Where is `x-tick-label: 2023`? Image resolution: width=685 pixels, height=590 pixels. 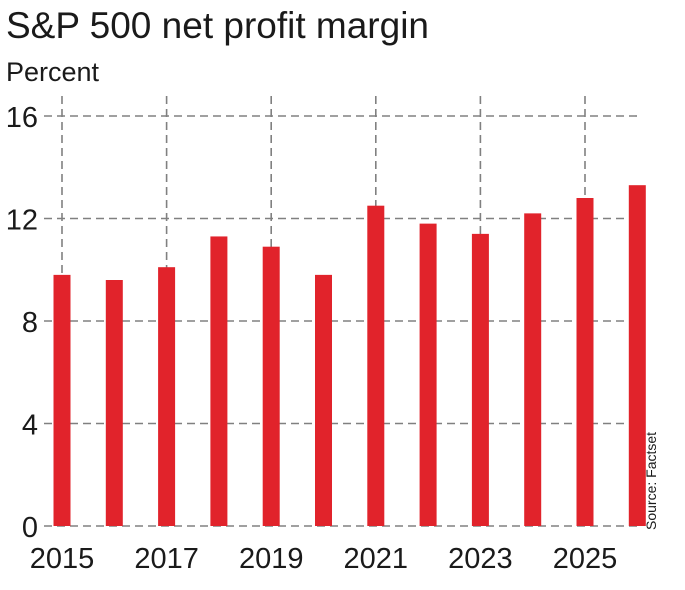 x-tick-label: 2023 is located at coordinates (480, 559).